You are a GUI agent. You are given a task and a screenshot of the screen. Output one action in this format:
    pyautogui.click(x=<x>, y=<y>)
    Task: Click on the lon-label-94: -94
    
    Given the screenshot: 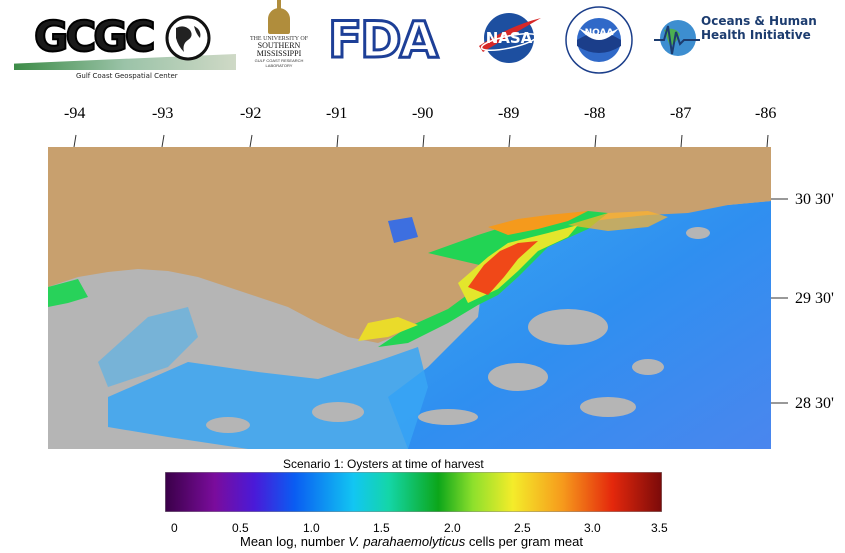 What is the action you would take?
    pyautogui.click(x=75, y=113)
    